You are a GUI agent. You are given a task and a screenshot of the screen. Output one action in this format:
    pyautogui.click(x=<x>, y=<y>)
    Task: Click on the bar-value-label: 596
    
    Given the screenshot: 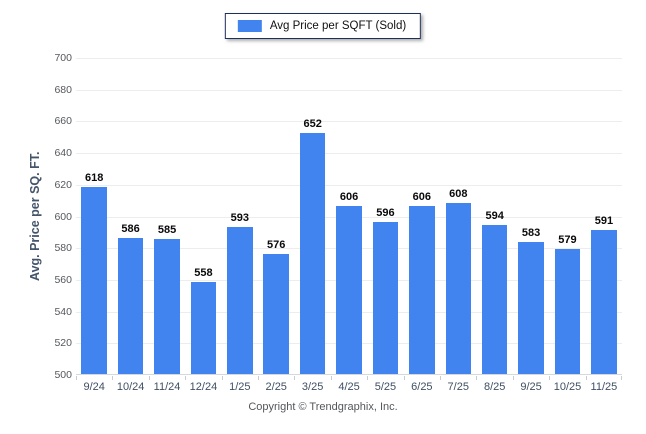 What is the action you would take?
    pyautogui.click(x=385, y=212)
    